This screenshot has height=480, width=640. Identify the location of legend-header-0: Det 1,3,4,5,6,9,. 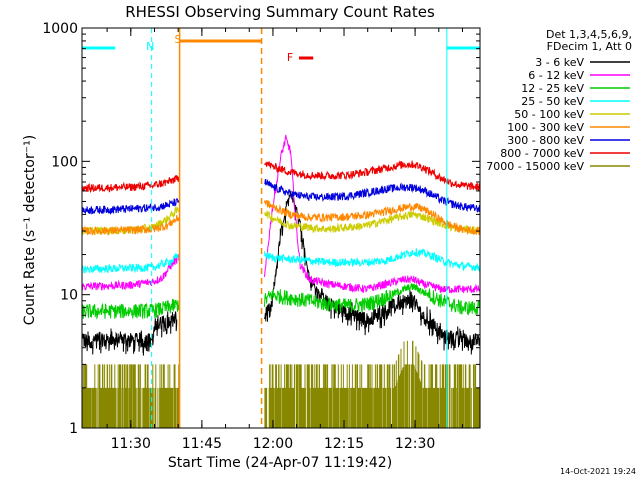
(589, 34).